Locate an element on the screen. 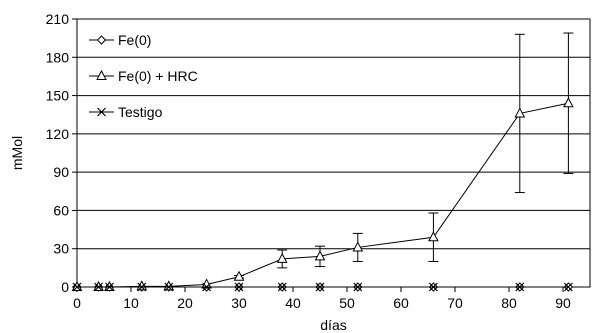 The image size is (593, 333). legend-label: Testigo is located at coordinates (140, 112).